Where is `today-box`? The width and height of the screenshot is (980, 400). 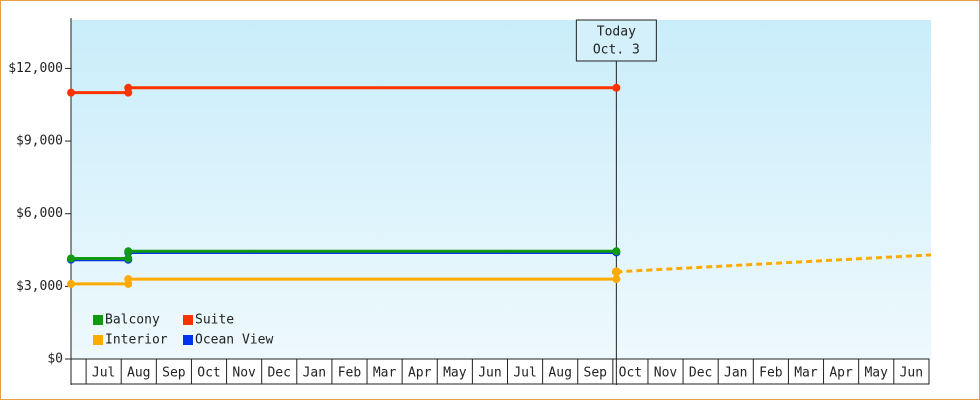 today-box is located at coordinates (616, 40).